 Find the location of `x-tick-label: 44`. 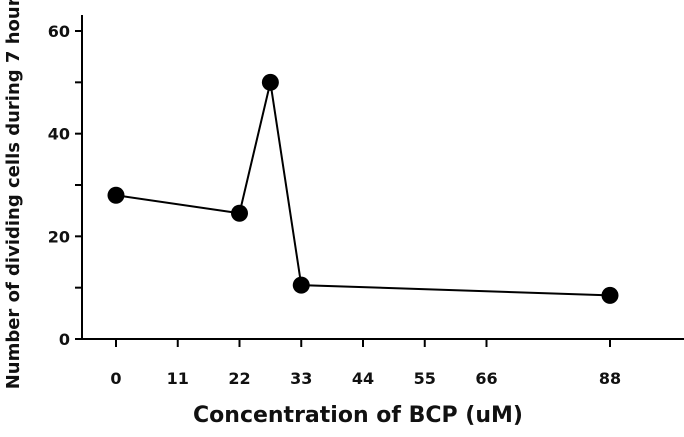

x-tick-label: 44 is located at coordinates (363, 378).